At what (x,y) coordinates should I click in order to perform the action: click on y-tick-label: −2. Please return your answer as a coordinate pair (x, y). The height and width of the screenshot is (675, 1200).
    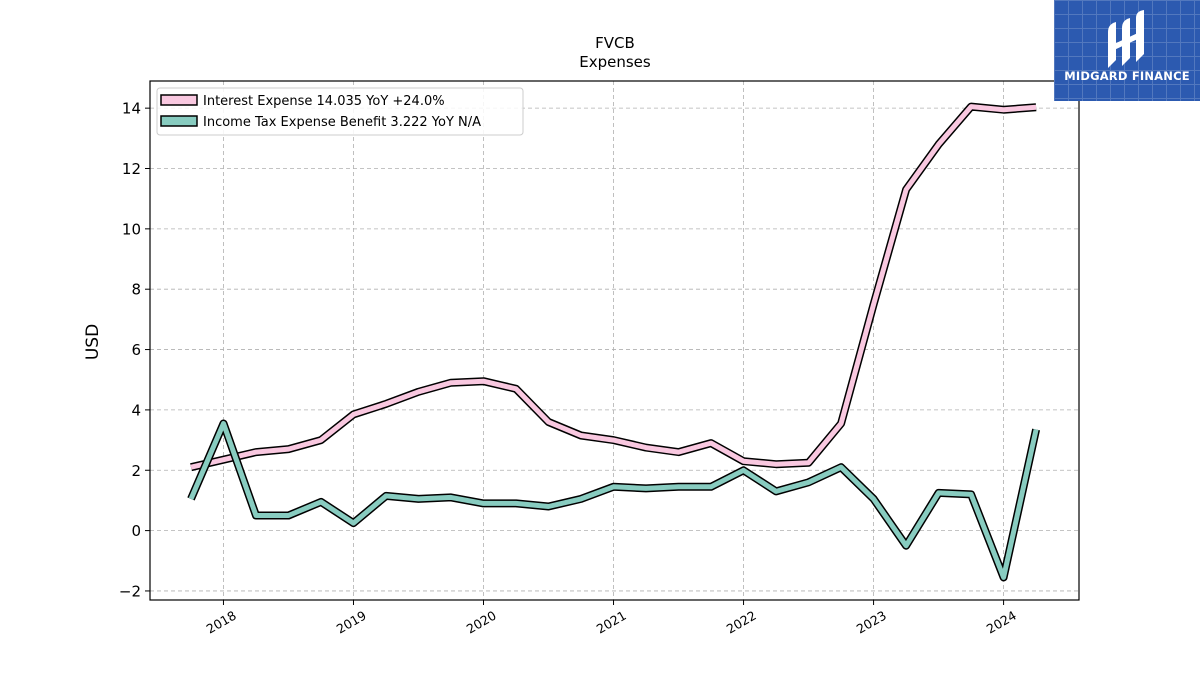
    Looking at the image, I should click on (130, 591).